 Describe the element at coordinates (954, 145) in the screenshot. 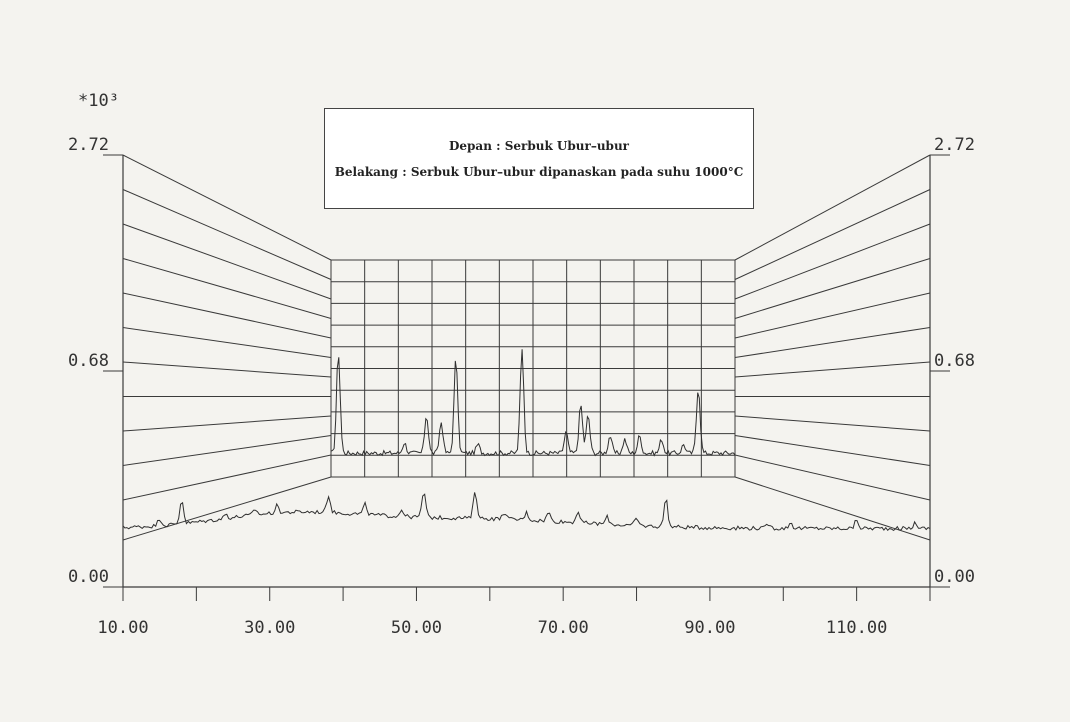

I see `y-tick-label-right-top: 2.72` at that location.